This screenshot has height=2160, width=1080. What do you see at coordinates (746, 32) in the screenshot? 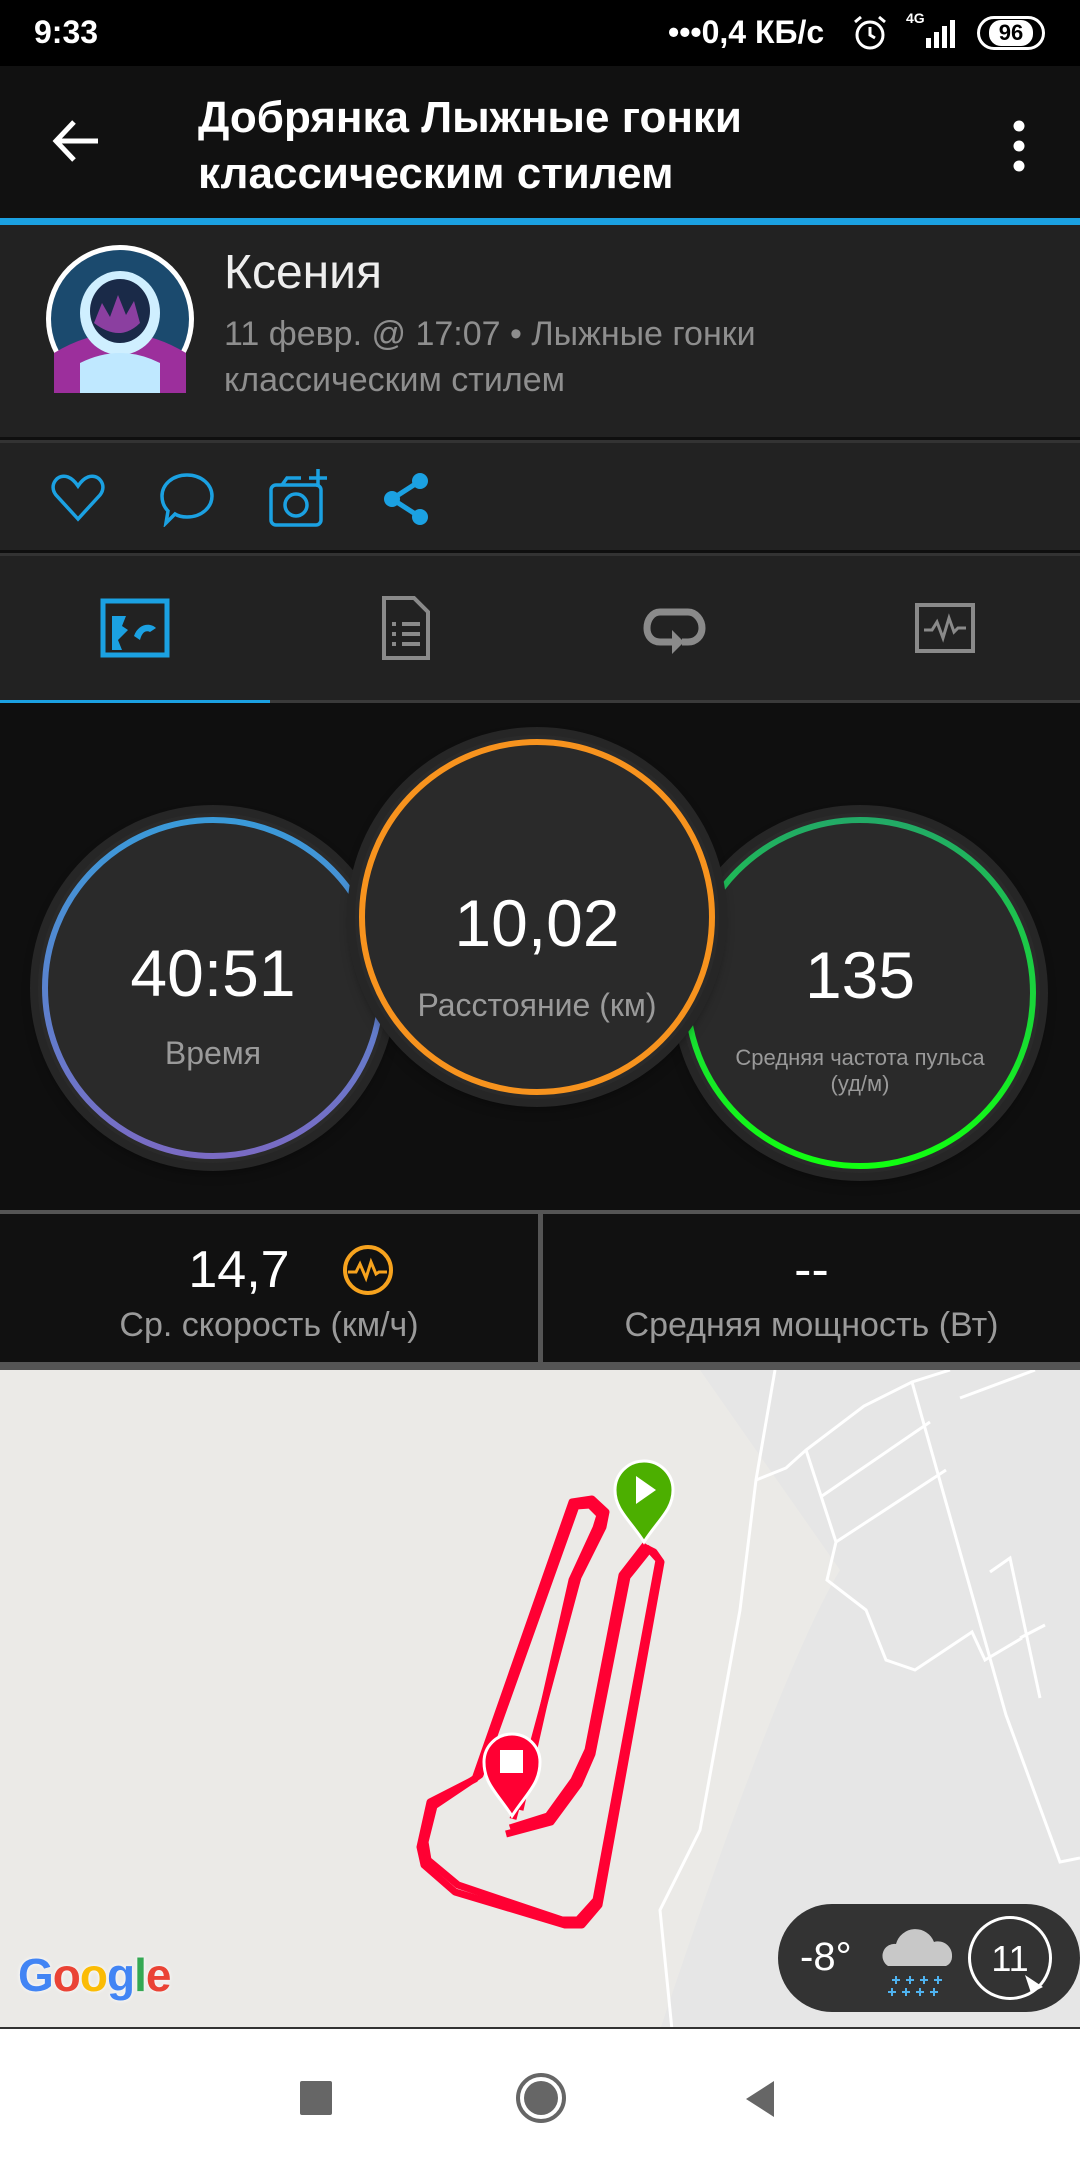
I see `network-speed: •••0,4 КБ/с` at bounding box center [746, 32].